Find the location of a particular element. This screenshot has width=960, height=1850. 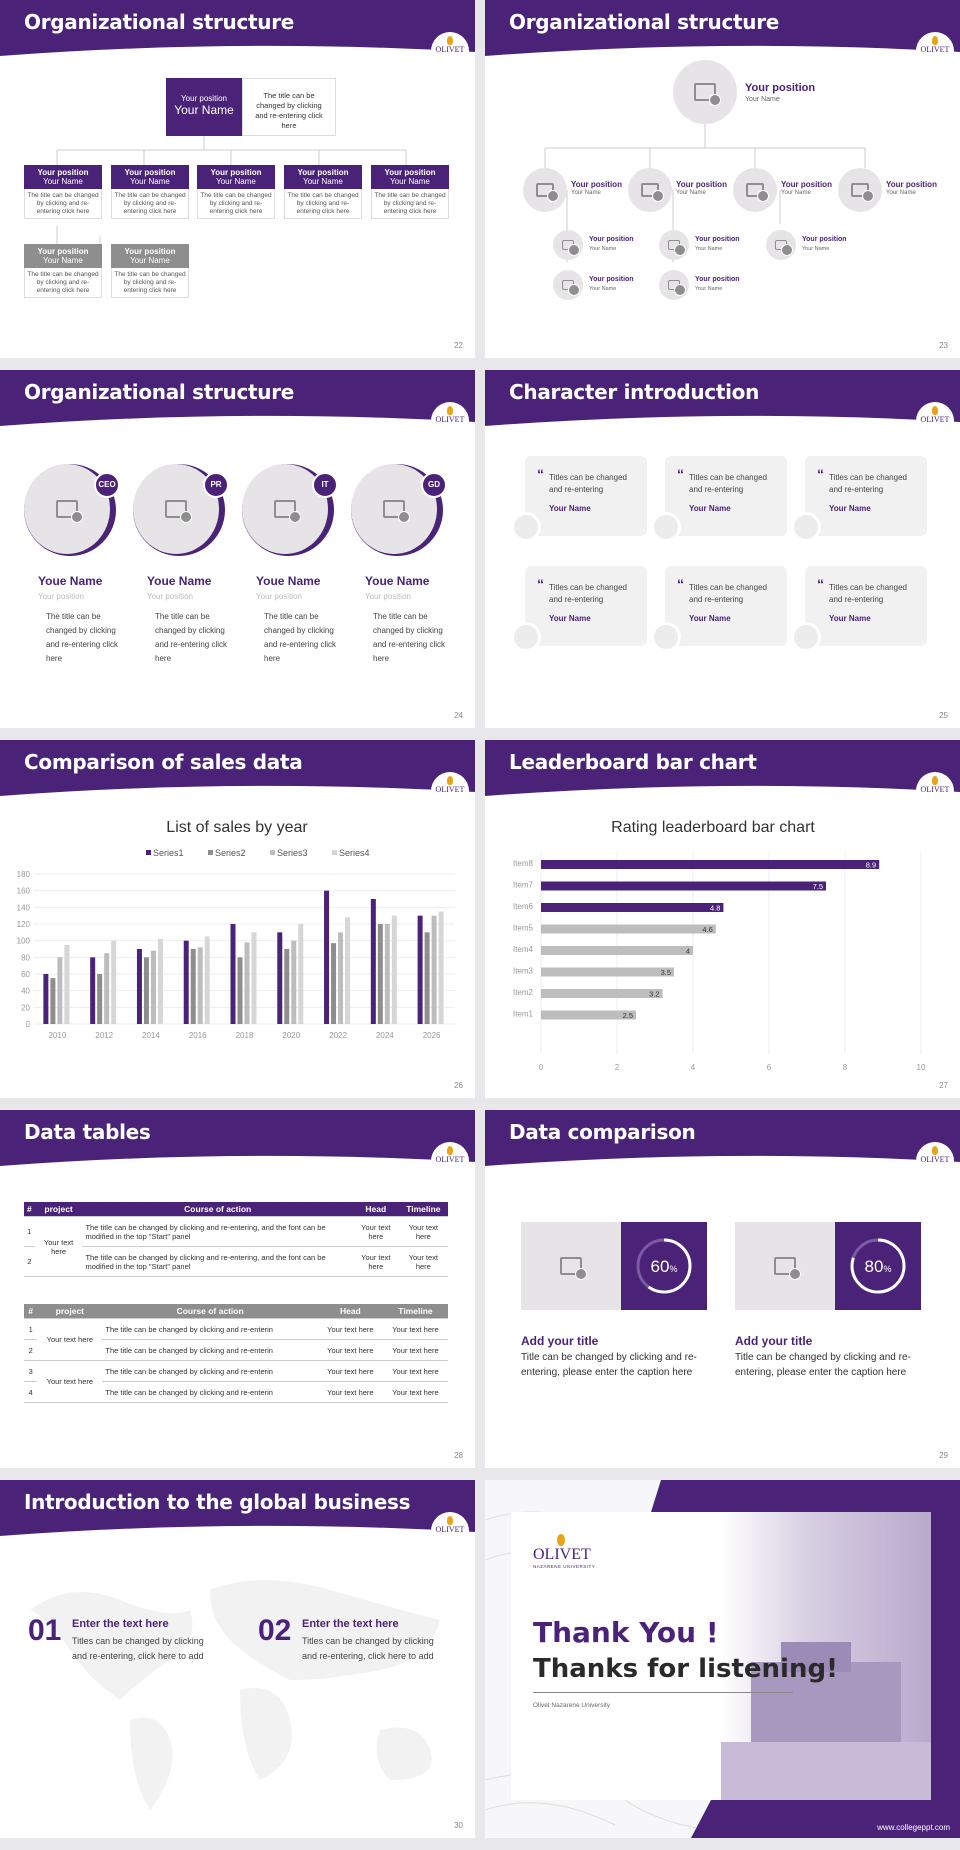

org-lines is located at coordinates (231, 191).